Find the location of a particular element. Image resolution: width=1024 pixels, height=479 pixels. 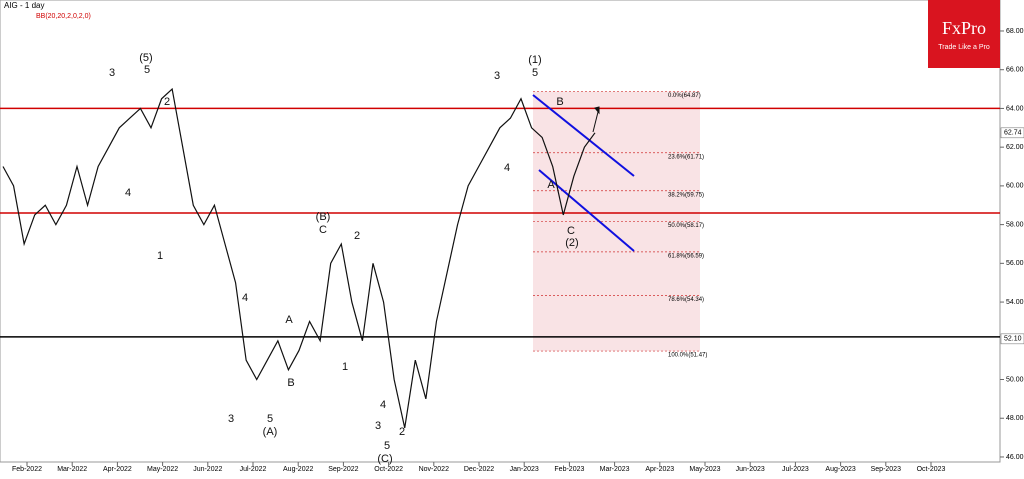

indicator: BB(20,20,2,0,2,0) is located at coordinates (63, 16).